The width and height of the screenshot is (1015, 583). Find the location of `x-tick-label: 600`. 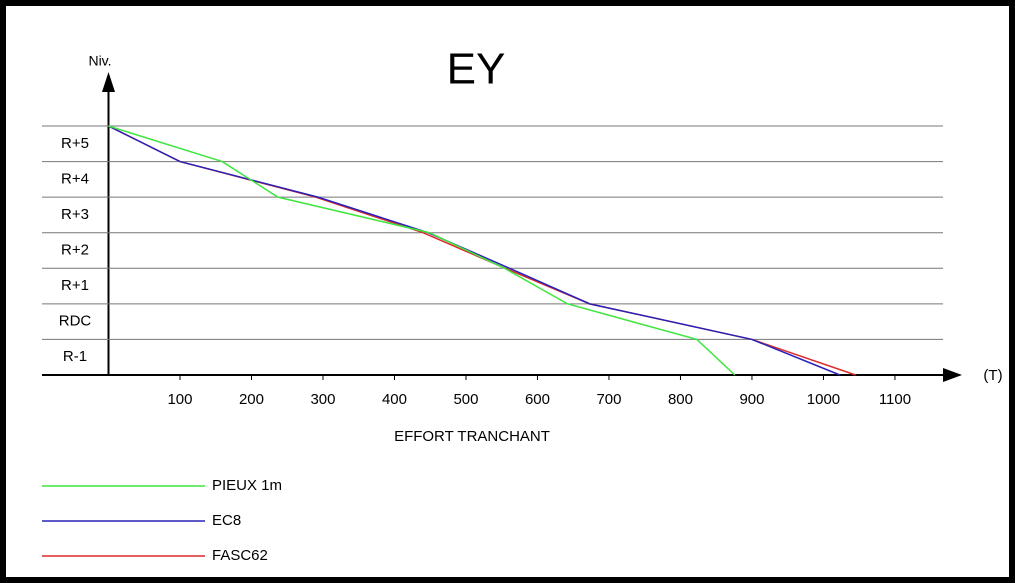

x-tick-label: 600 is located at coordinates (537, 399).